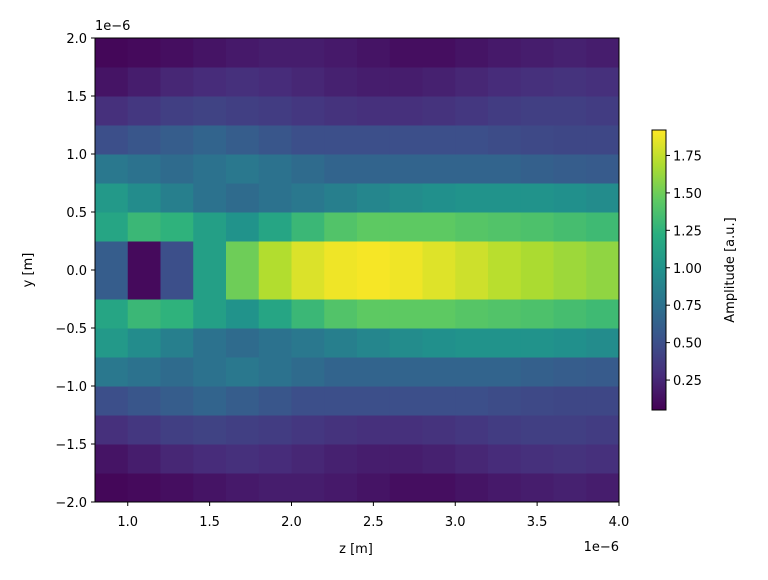 The image size is (768, 580). I want to click on colorbar-label: Amplitude [a.u.], so click(730, 269).